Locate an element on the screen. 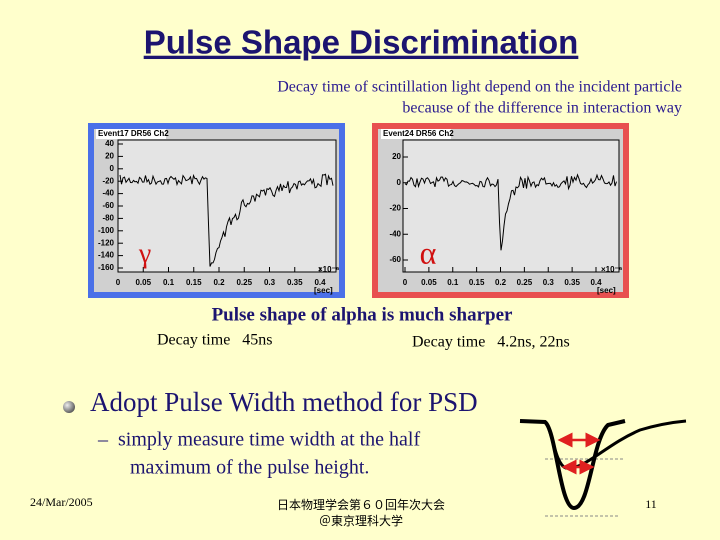  footer-date: 24/Mar/2005 is located at coordinates (61, 502).